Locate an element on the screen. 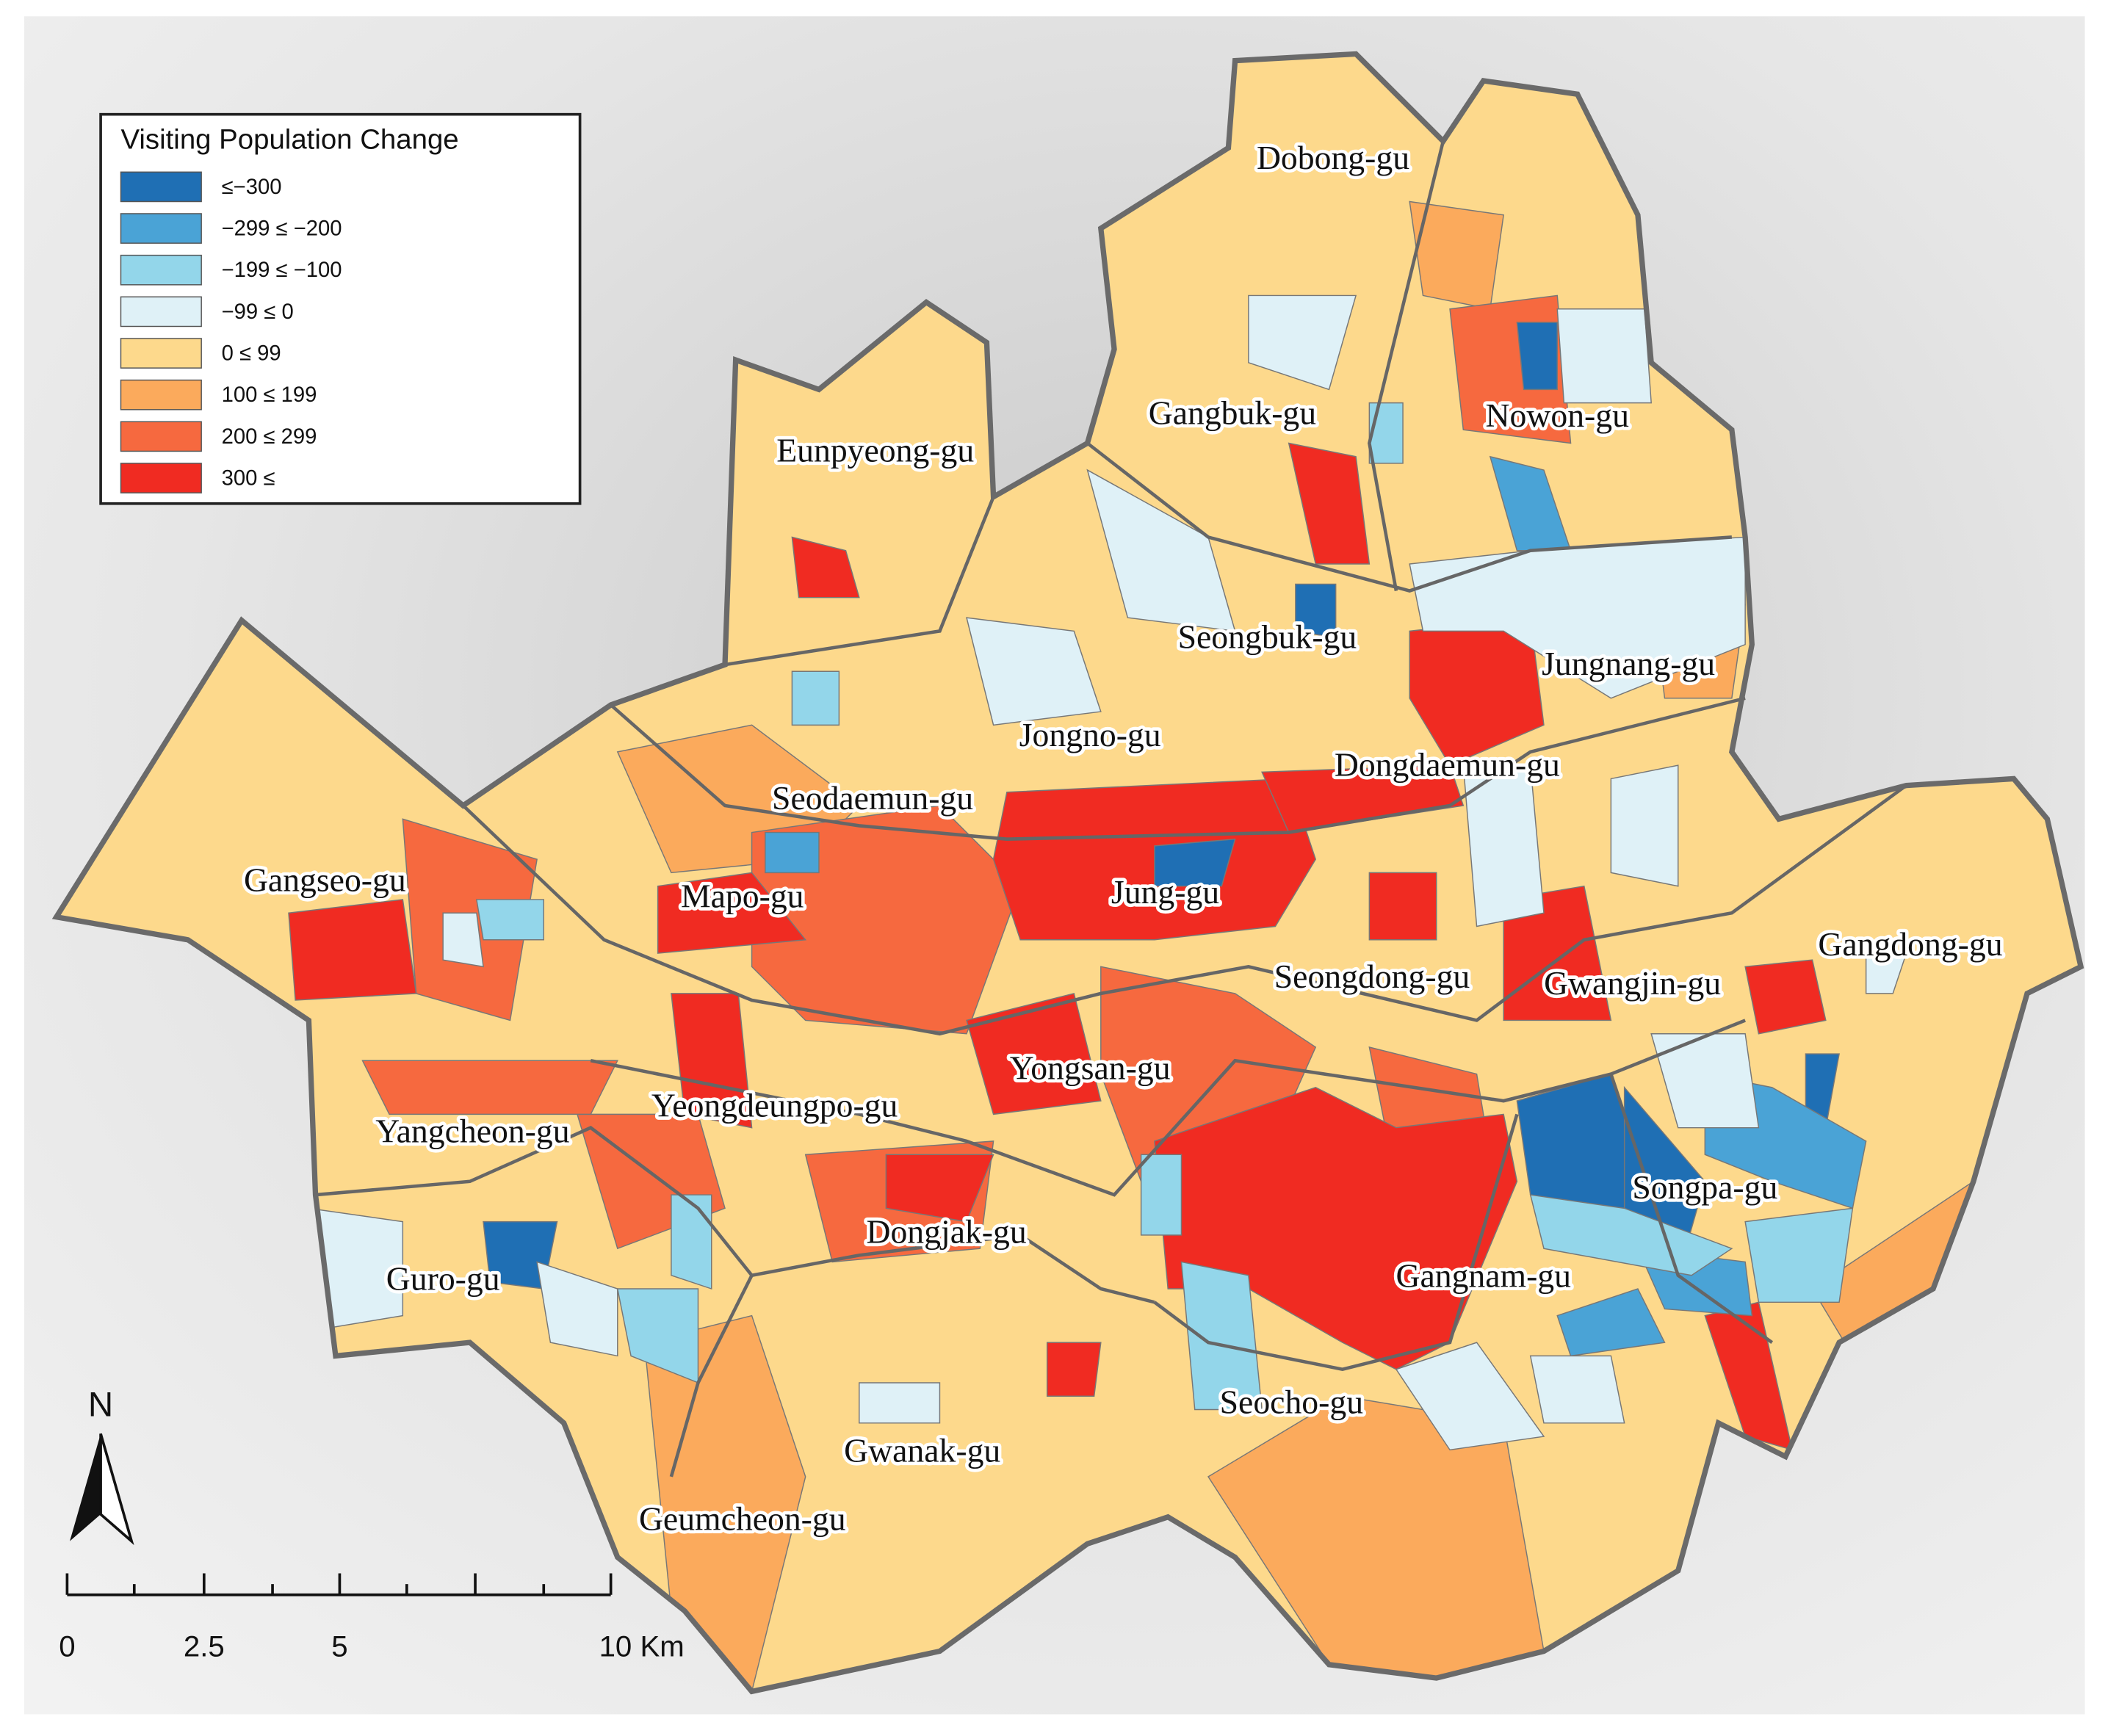  scale-label: 0 is located at coordinates (67, 1646).